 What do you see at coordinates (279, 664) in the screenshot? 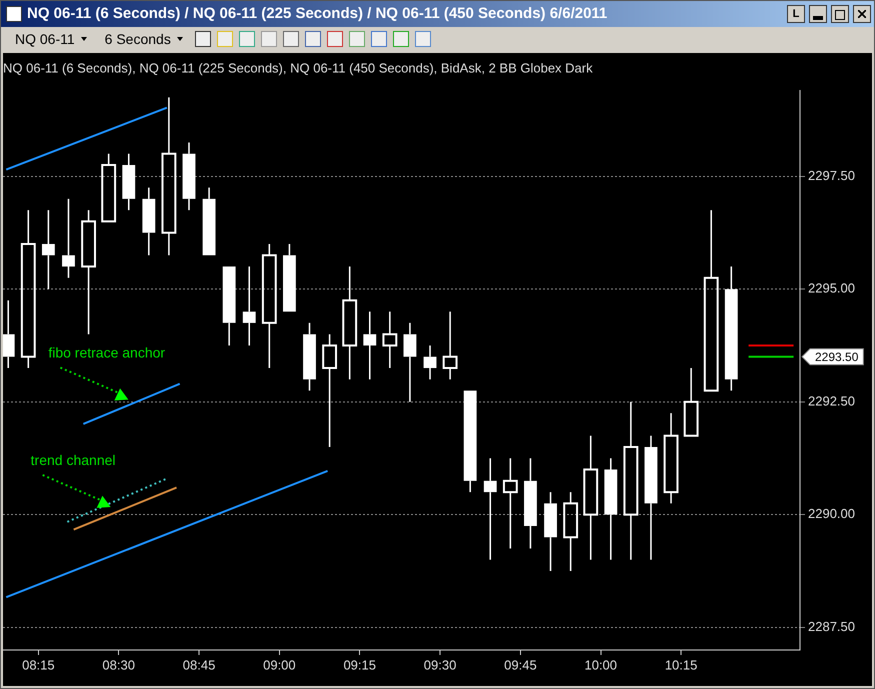
I see `x-tick-label: 09:00` at bounding box center [279, 664].